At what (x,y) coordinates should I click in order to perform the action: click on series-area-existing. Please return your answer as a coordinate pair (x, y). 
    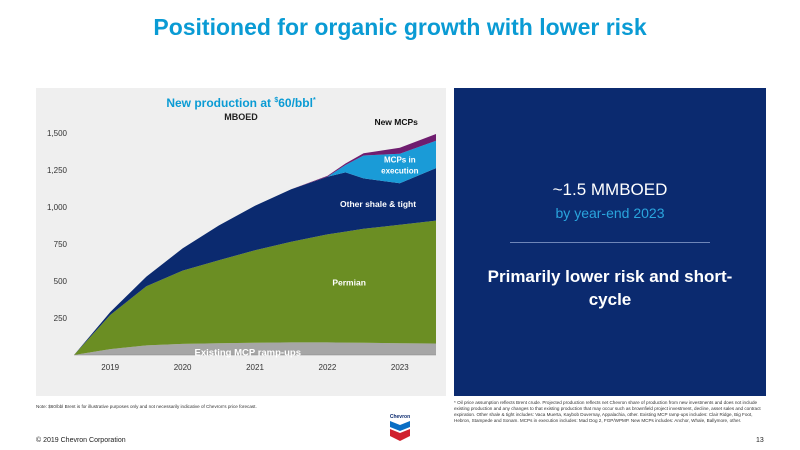
    Looking at the image, I should click on (255, 348).